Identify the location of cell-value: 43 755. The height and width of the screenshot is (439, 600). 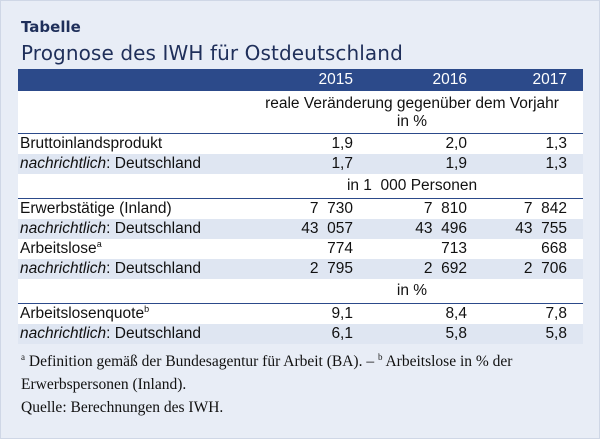
(541, 228).